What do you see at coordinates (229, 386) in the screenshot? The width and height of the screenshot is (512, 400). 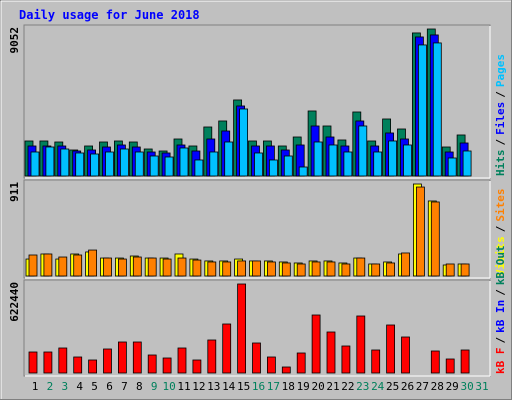 I see `x-tick-label: 14` at bounding box center [229, 386].